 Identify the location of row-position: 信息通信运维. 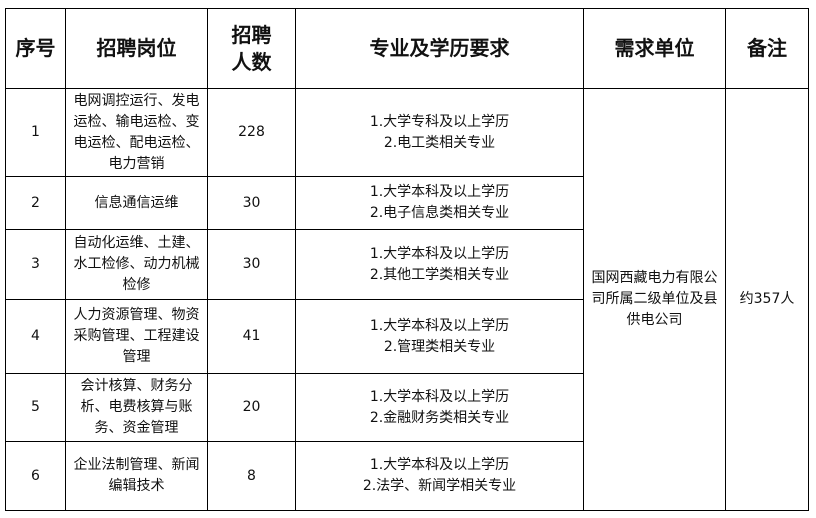
(136, 203).